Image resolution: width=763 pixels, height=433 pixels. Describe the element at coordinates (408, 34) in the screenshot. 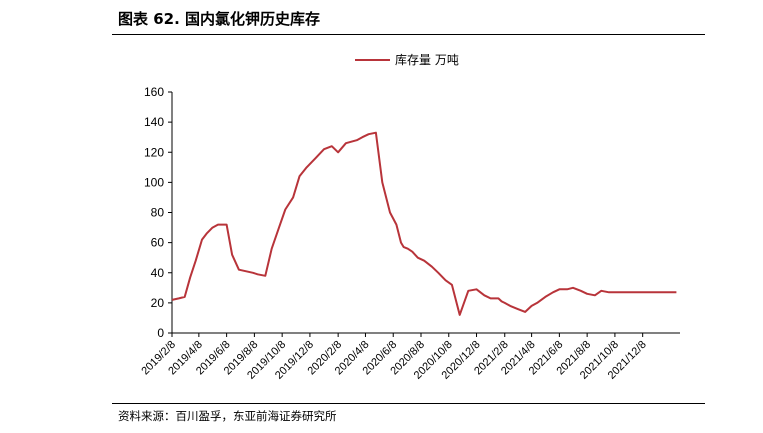

I see `title-rule` at that location.